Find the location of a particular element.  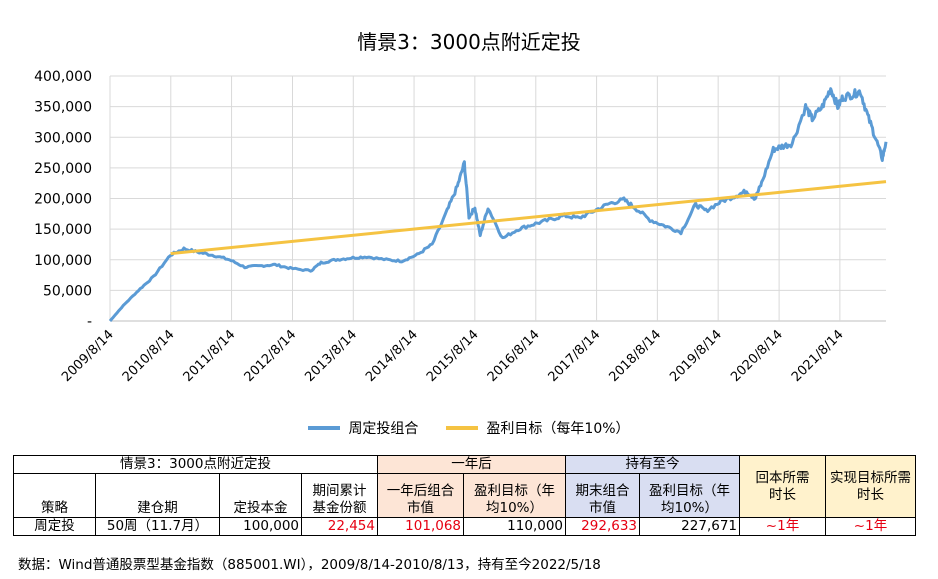

header-one-year: 一年后 is located at coordinates (471, 464).